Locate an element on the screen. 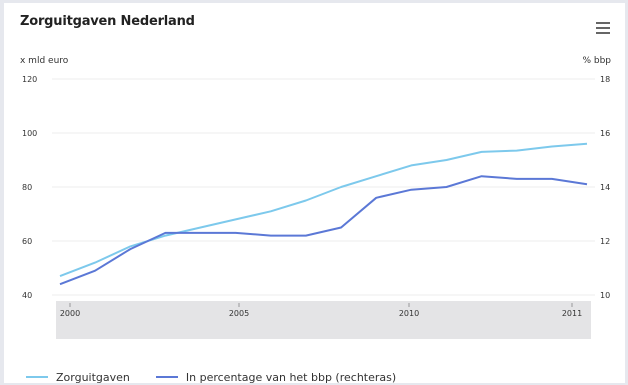  x-tick-label: 2000 is located at coordinates (70, 313).